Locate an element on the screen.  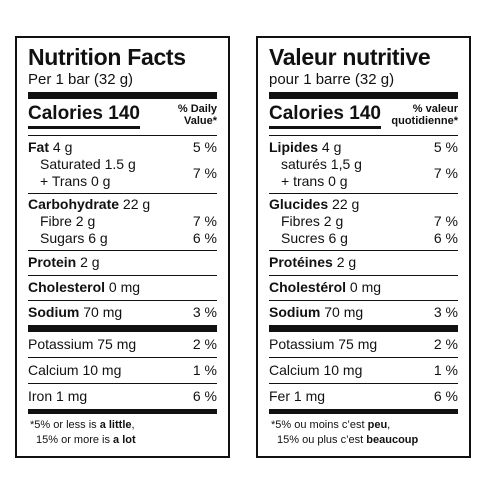
sugars-row: Sugars 6 g 6 % is located at coordinates (122, 238).